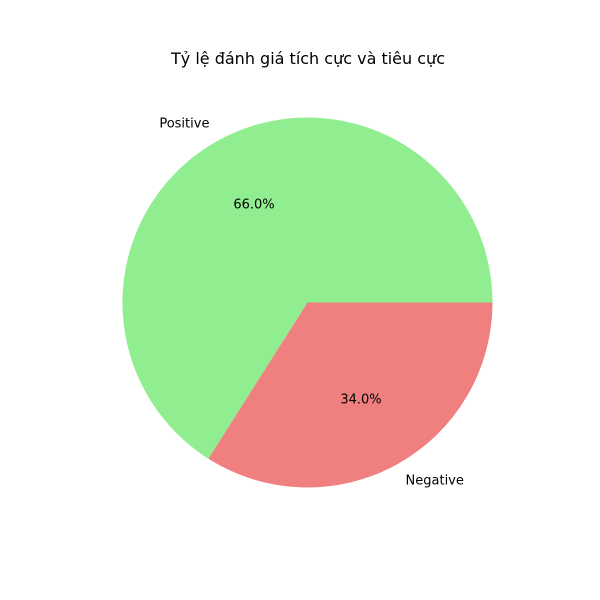 The height and width of the screenshot is (600, 600). I want to click on slice-label-negative: Negative, so click(435, 480).